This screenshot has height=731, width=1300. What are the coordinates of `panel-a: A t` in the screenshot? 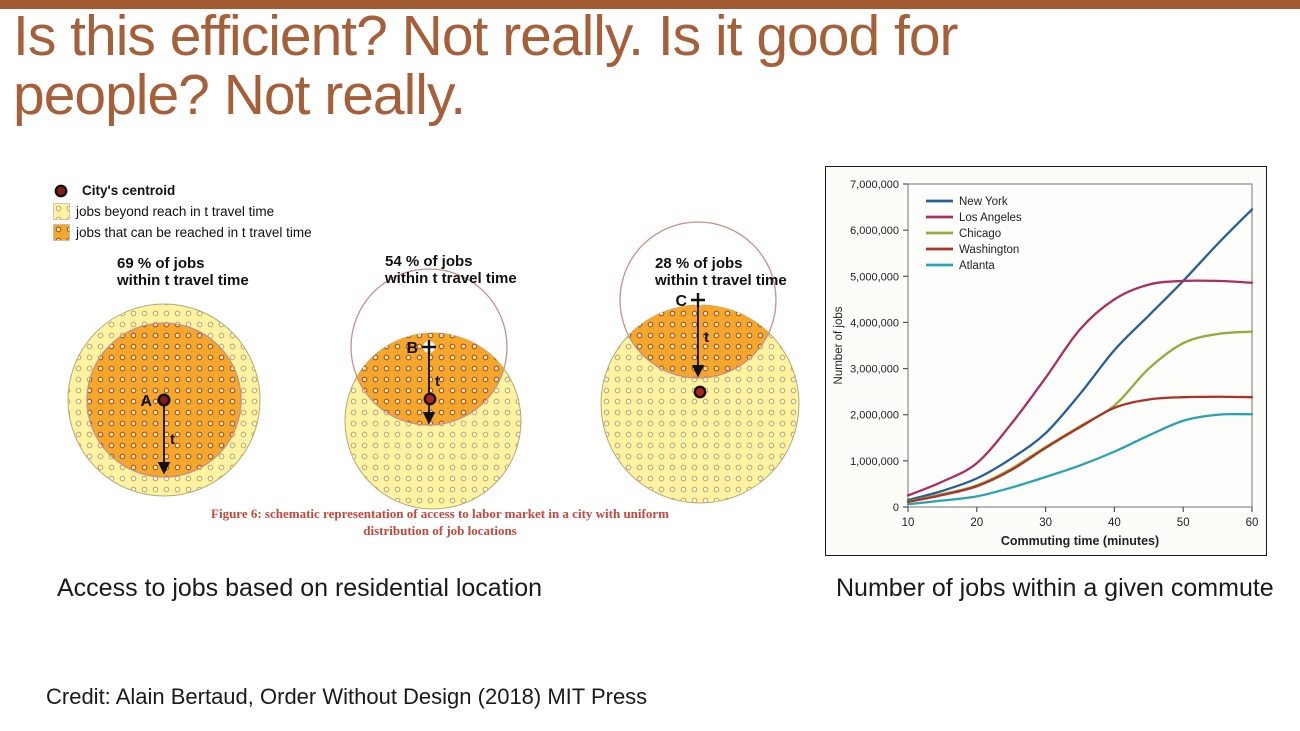 It's located at (164, 400).